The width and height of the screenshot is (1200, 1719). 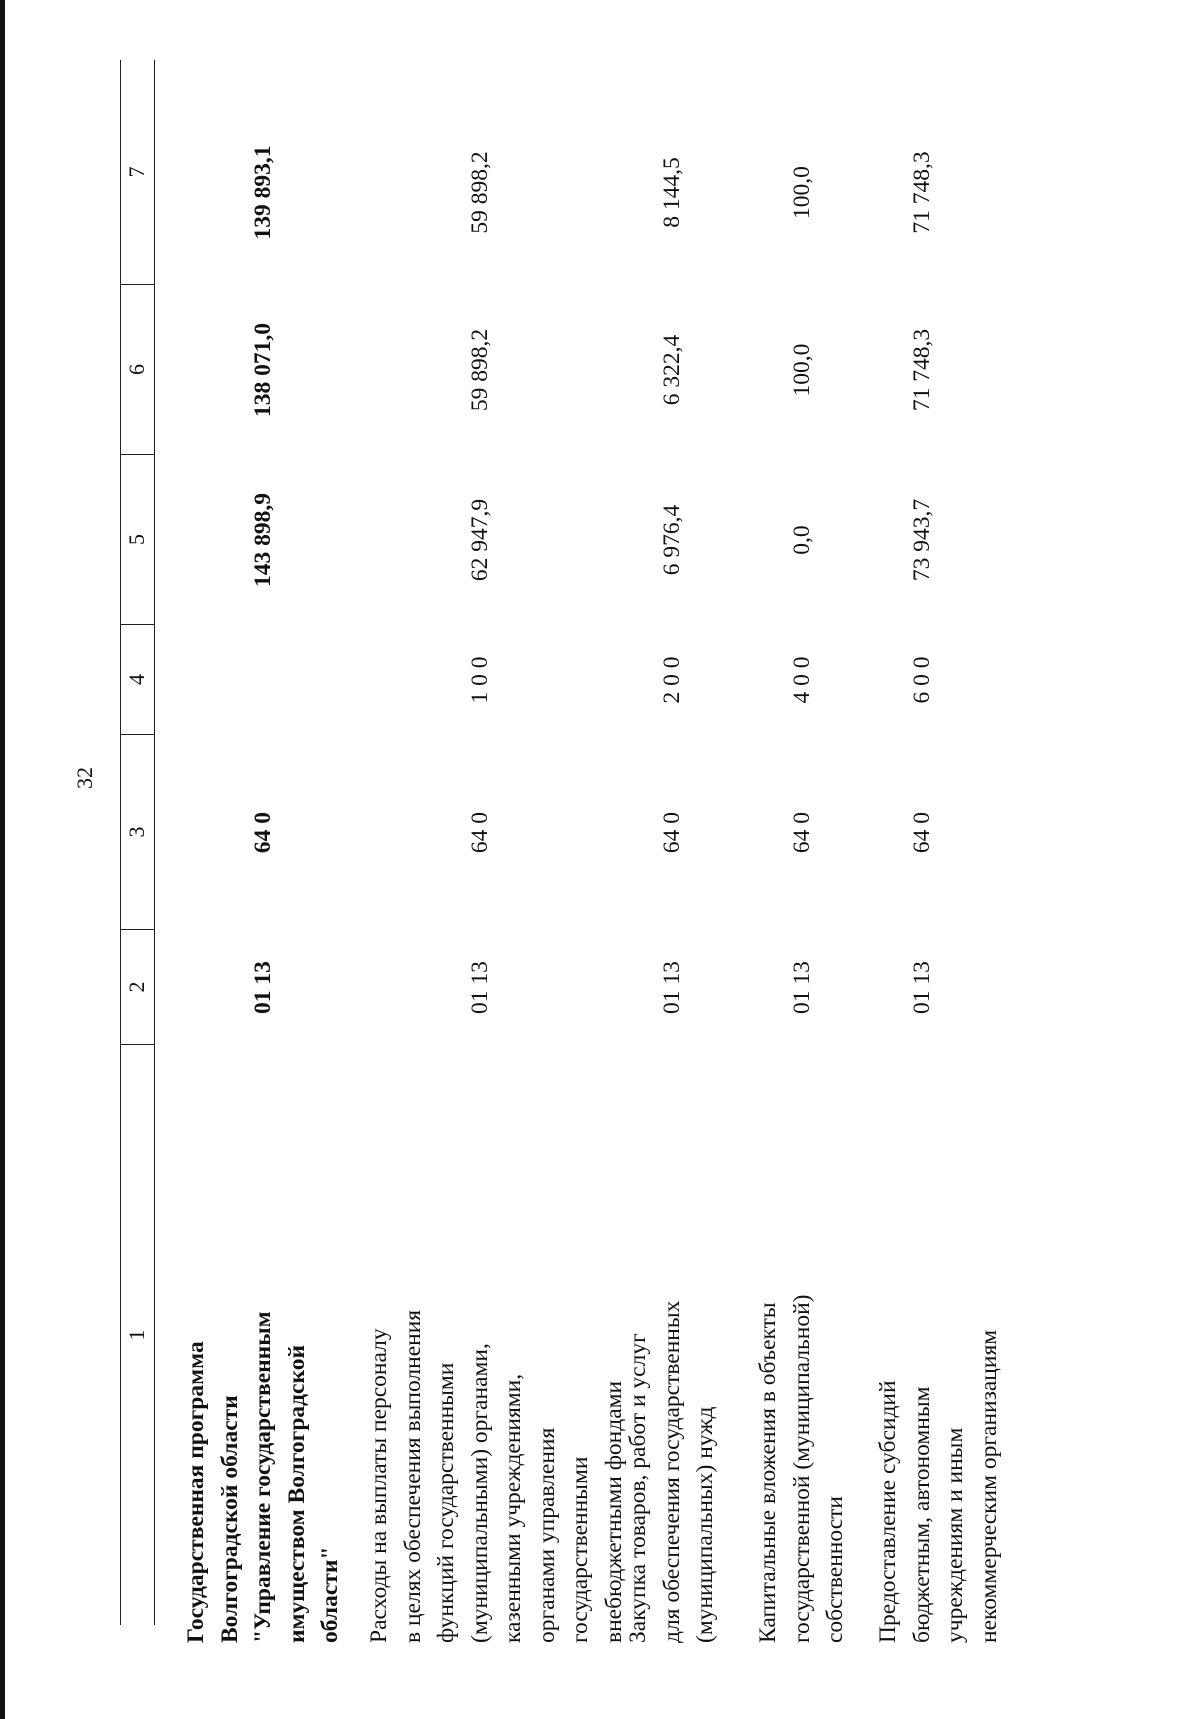 I want to click on description-line: бюджетным, автономным, so click(x=921, y=1514).